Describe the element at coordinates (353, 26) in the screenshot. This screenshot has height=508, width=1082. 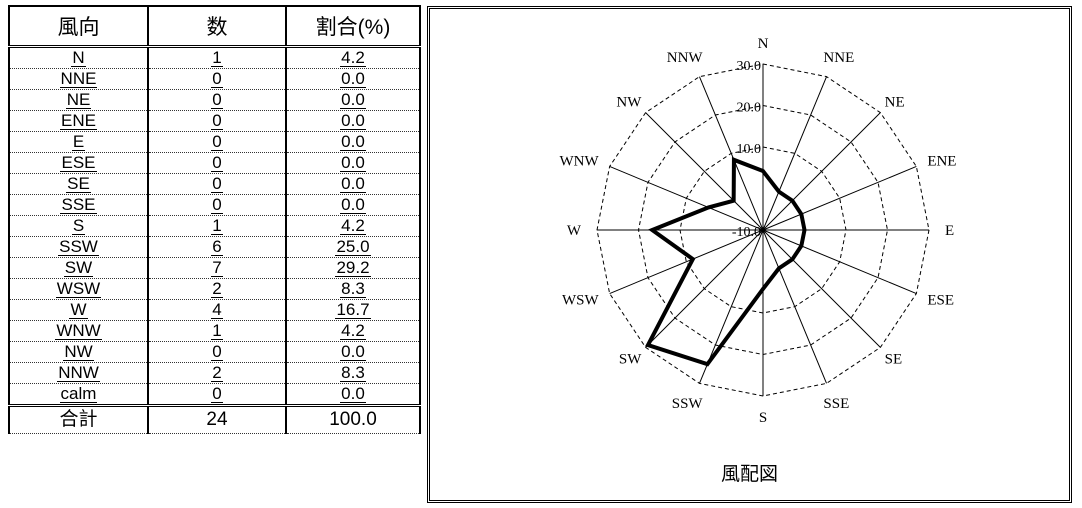
I see `header-percent: 割合(%)` at that location.